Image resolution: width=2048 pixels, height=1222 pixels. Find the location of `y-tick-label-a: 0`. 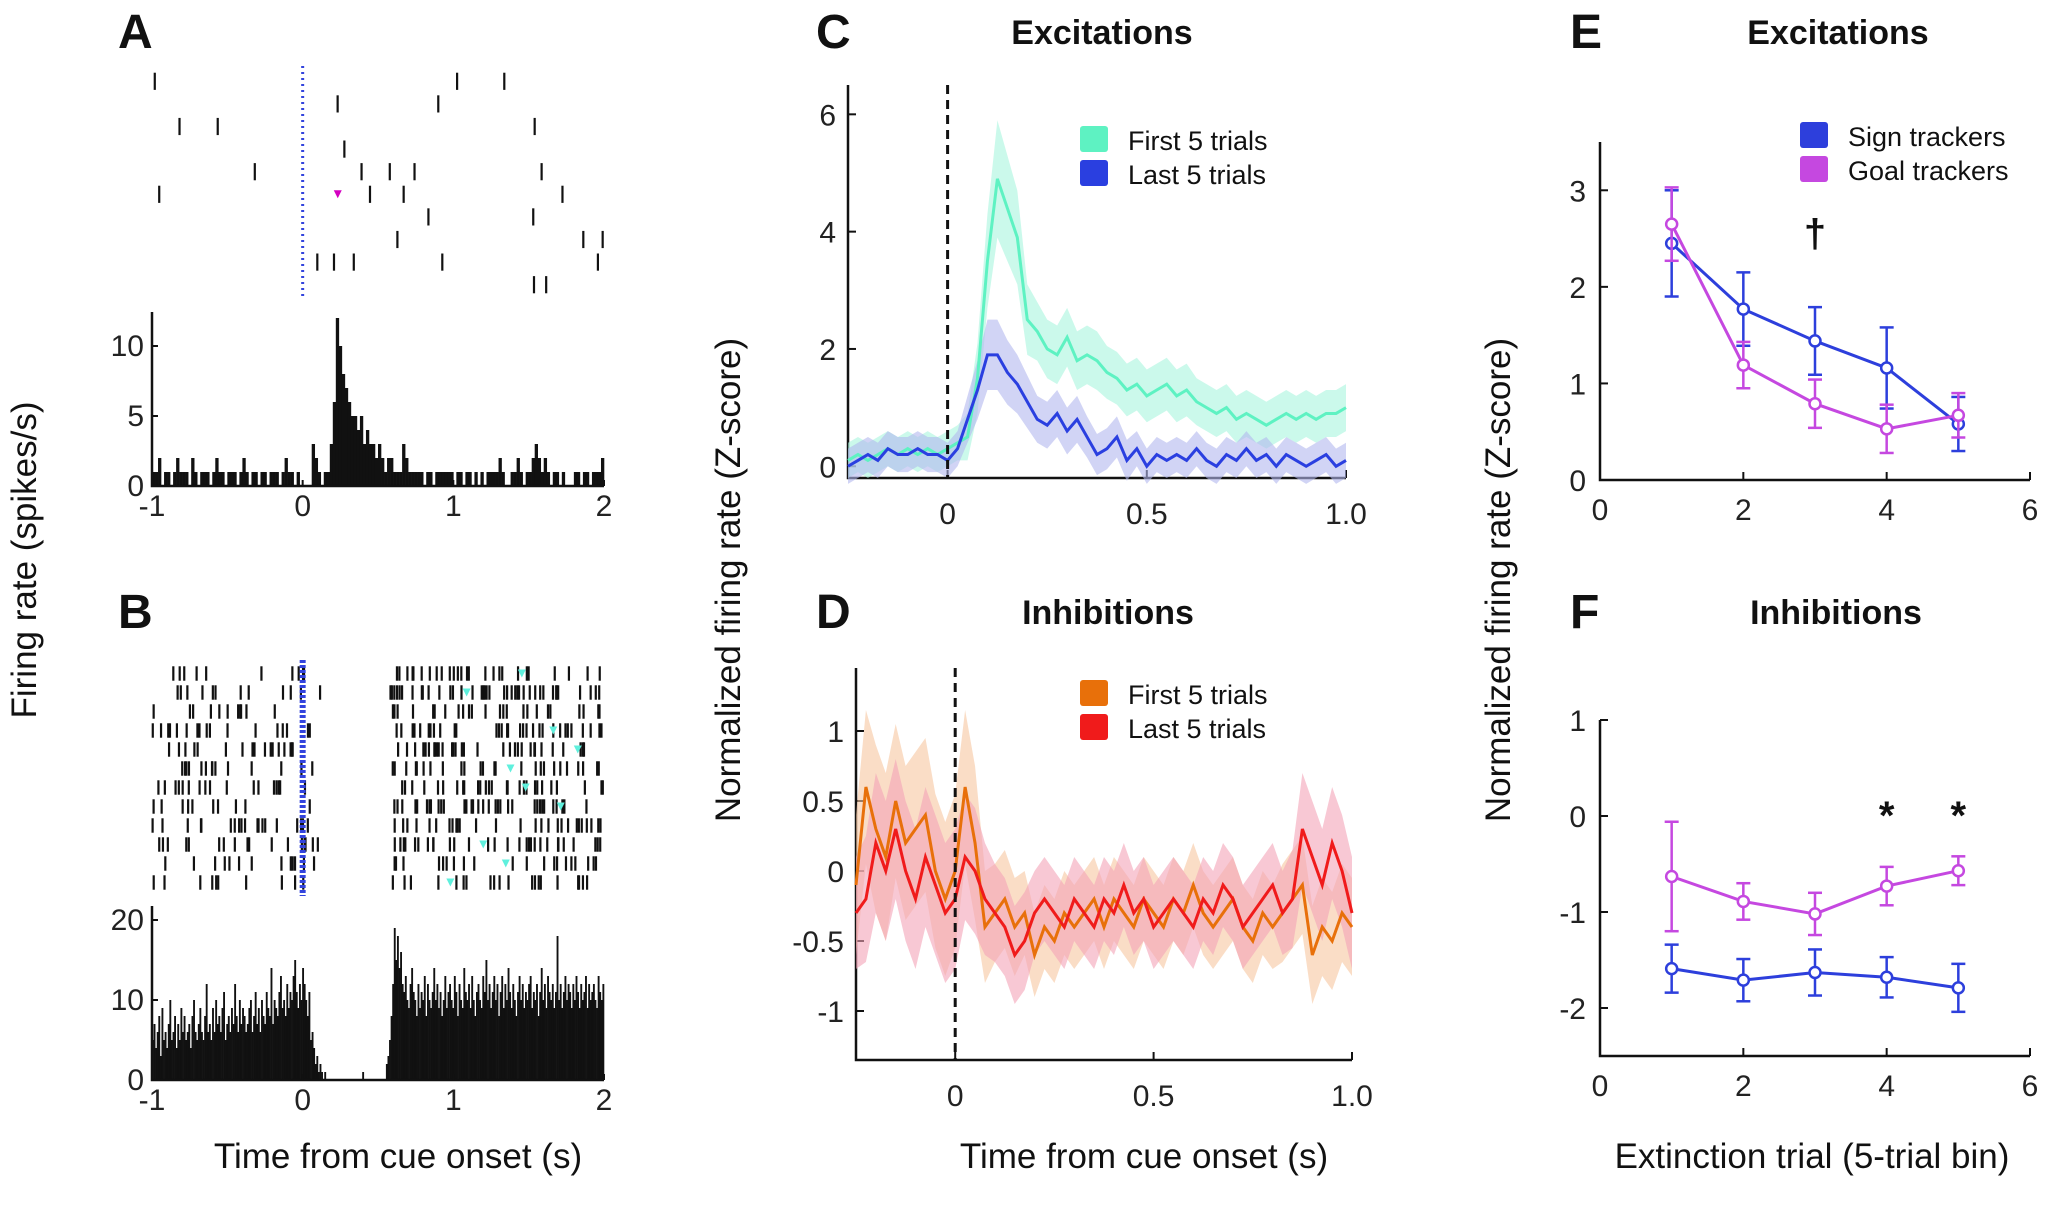

y-tick-label-a: 0 is located at coordinates (135, 486).